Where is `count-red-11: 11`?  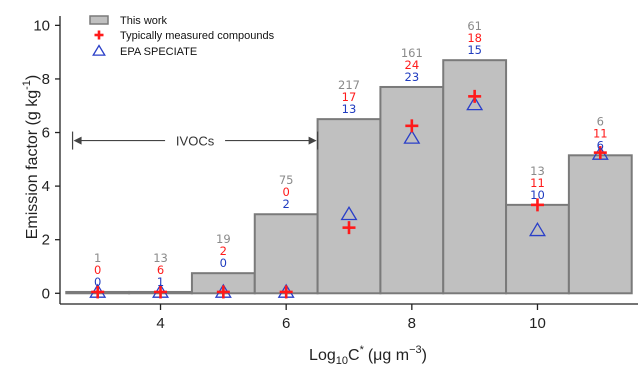 count-red-11: 11 is located at coordinates (600, 133).